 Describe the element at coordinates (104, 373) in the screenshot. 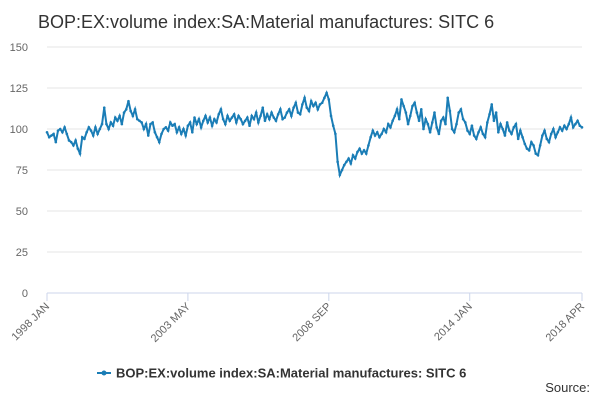

I see `legend-marker` at that location.